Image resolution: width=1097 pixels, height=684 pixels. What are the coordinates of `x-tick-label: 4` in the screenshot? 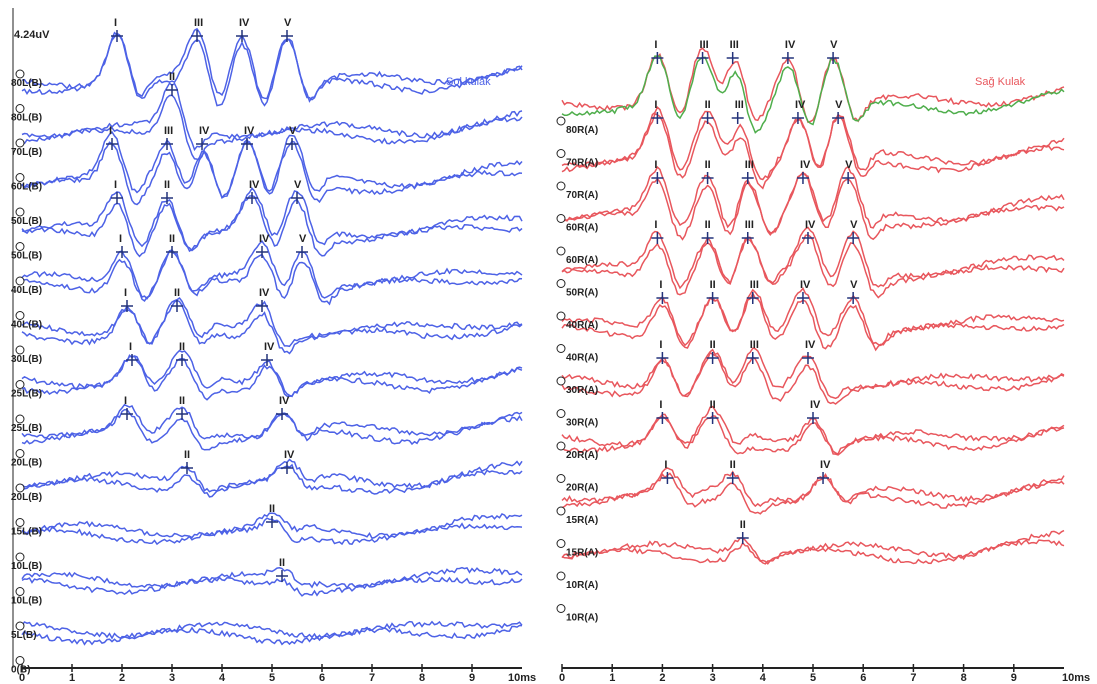 It's located at (222, 678).